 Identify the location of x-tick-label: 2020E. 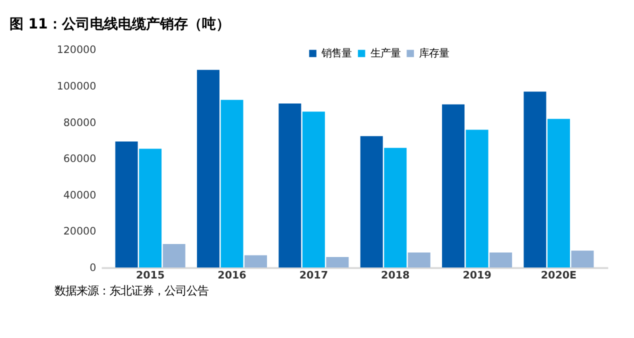
(558, 275).